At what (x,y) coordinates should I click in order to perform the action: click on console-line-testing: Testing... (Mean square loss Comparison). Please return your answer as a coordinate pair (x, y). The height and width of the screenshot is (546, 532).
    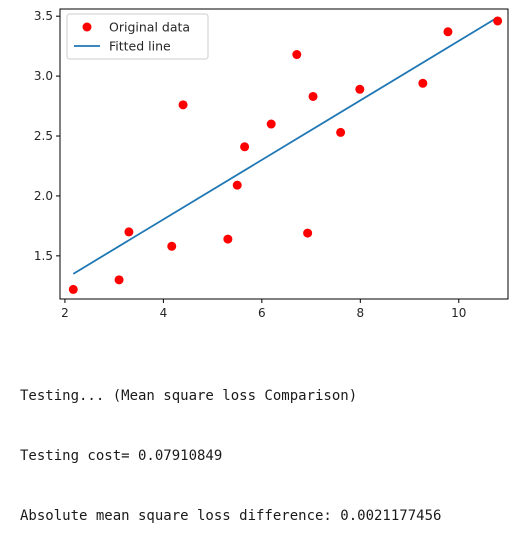
    Looking at the image, I should click on (189, 396).